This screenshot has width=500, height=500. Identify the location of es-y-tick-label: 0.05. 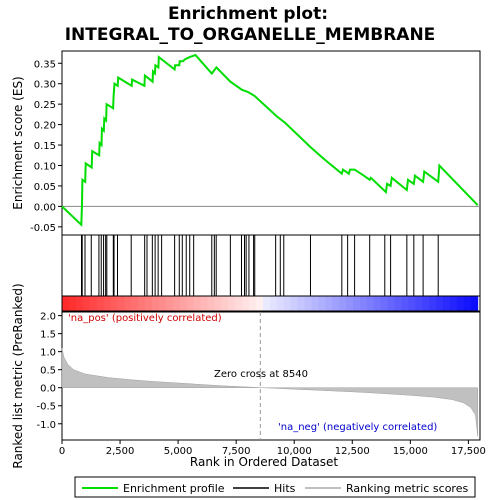
(45, 187).